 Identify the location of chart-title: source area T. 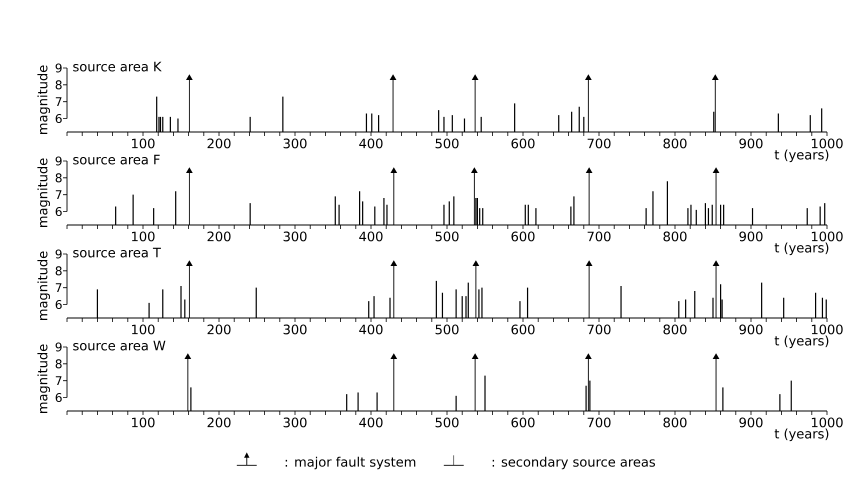
(117, 253).